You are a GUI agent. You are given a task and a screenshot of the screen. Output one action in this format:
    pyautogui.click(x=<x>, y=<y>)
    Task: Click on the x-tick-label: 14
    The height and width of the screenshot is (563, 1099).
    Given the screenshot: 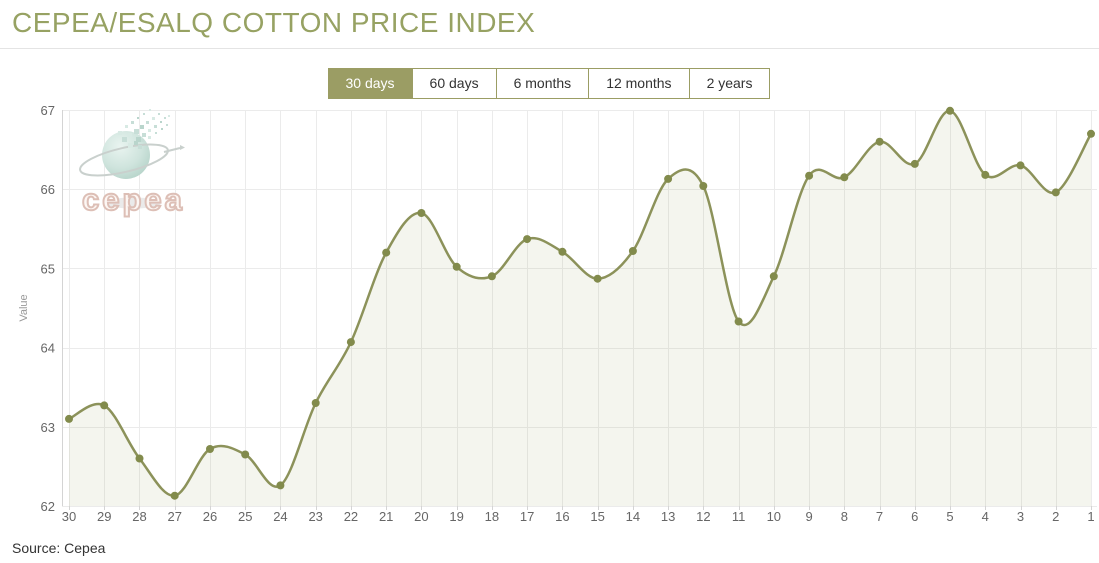 What is the action you would take?
    pyautogui.click(x=633, y=516)
    